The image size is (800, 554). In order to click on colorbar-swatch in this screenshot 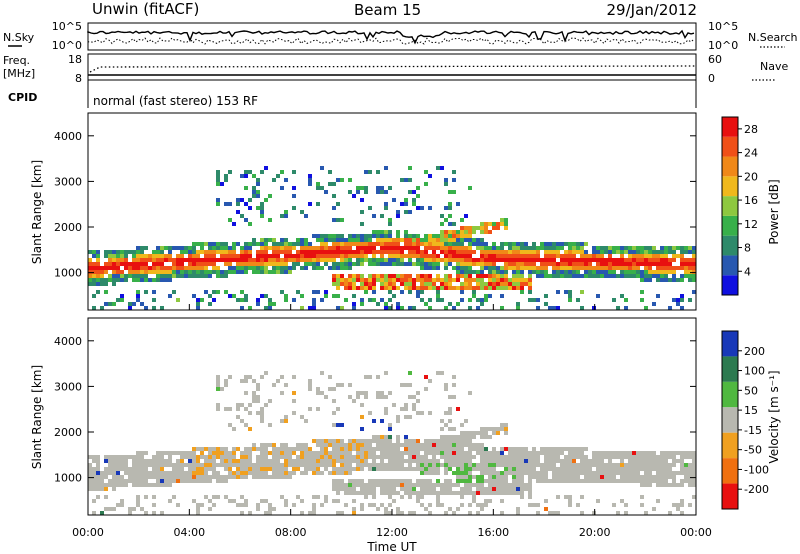, I will do `click(730, 369)`.